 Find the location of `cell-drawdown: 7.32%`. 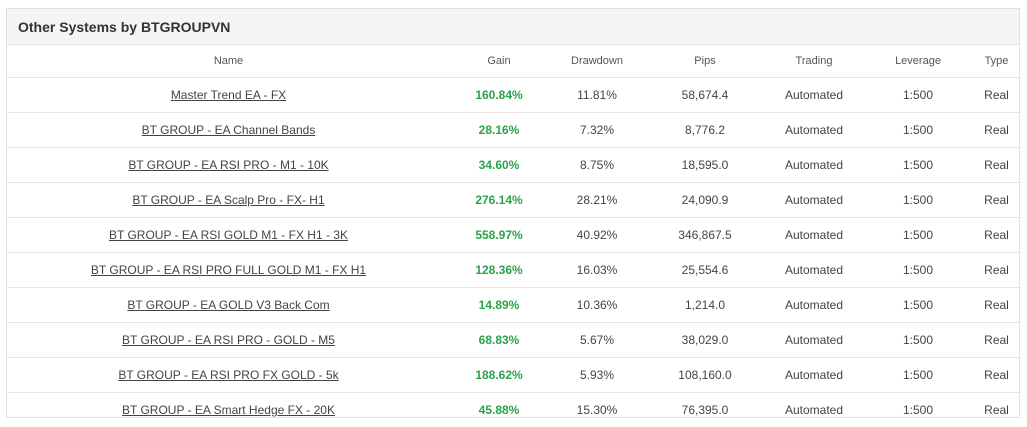

cell-drawdown: 7.32% is located at coordinates (597, 130).